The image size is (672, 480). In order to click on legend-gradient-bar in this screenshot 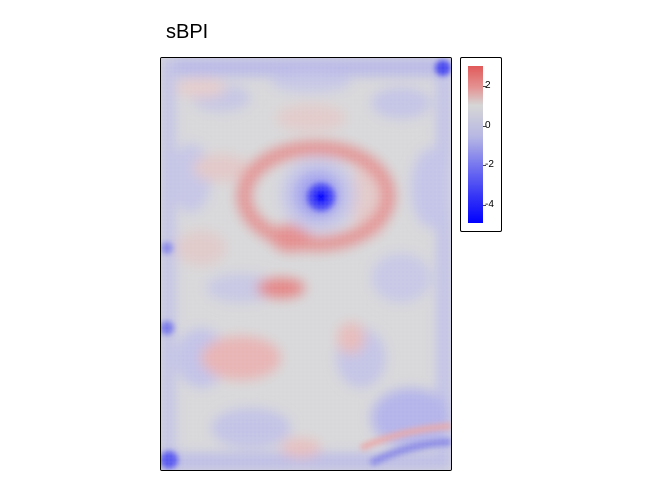, I will do `click(475, 144)`.